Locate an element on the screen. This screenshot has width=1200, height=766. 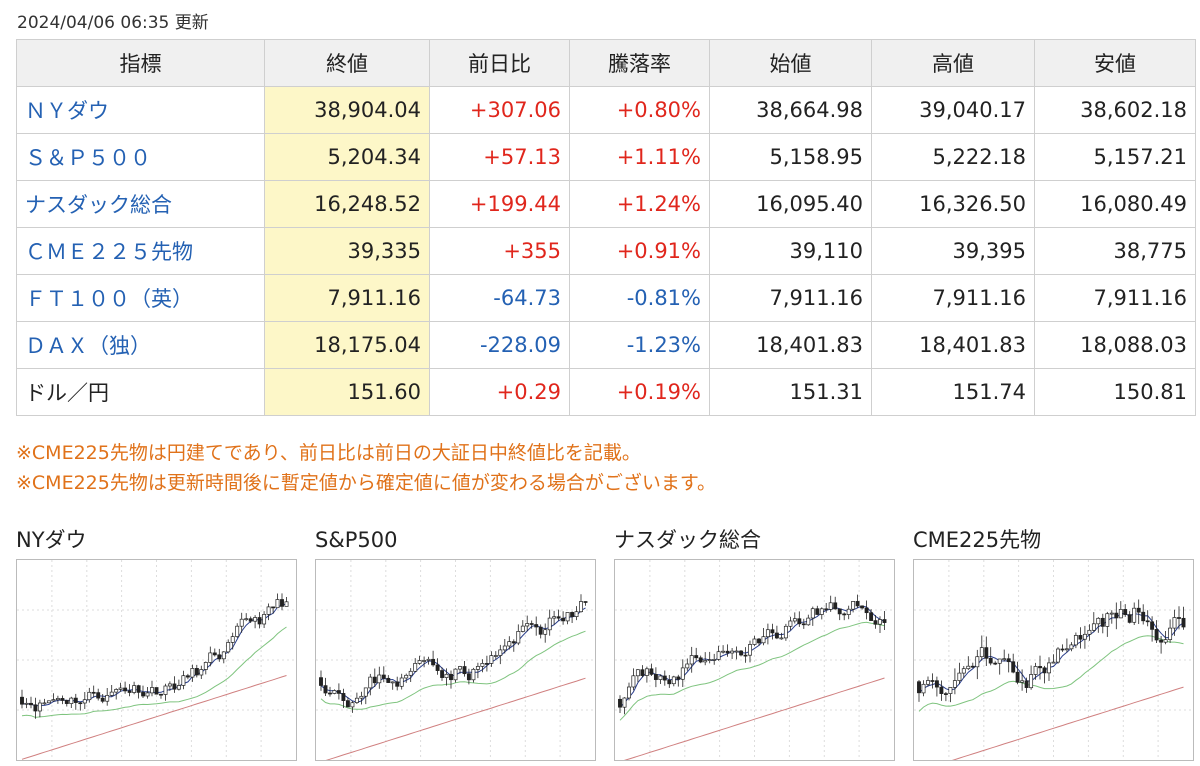
change-value: +307.06 is located at coordinates (499, 110).